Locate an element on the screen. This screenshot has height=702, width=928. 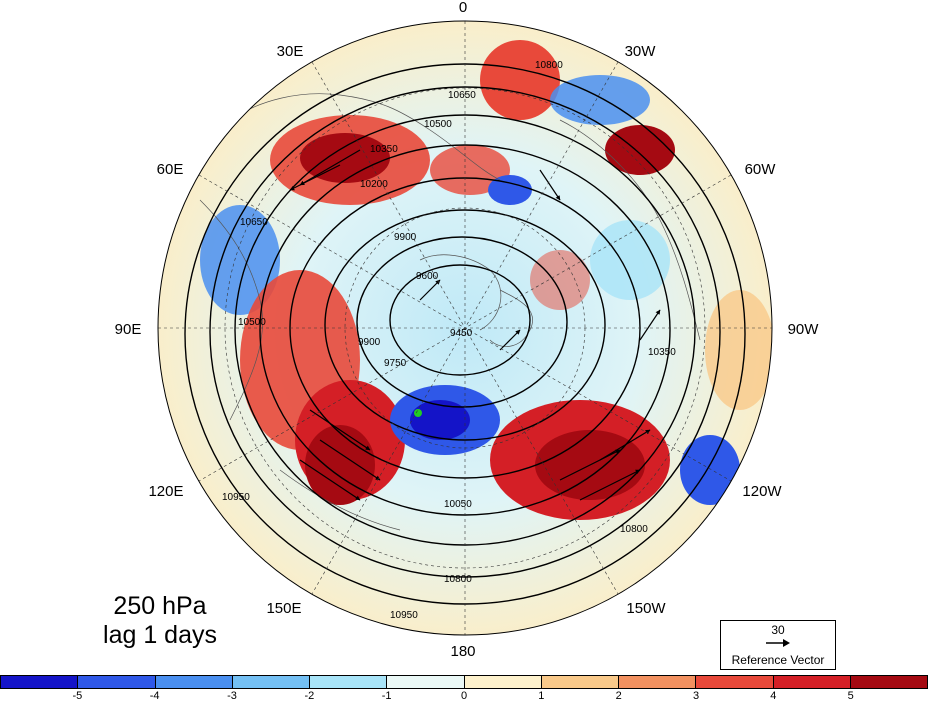
colorbar-tick-label: -4 is located at coordinates (154, 696).